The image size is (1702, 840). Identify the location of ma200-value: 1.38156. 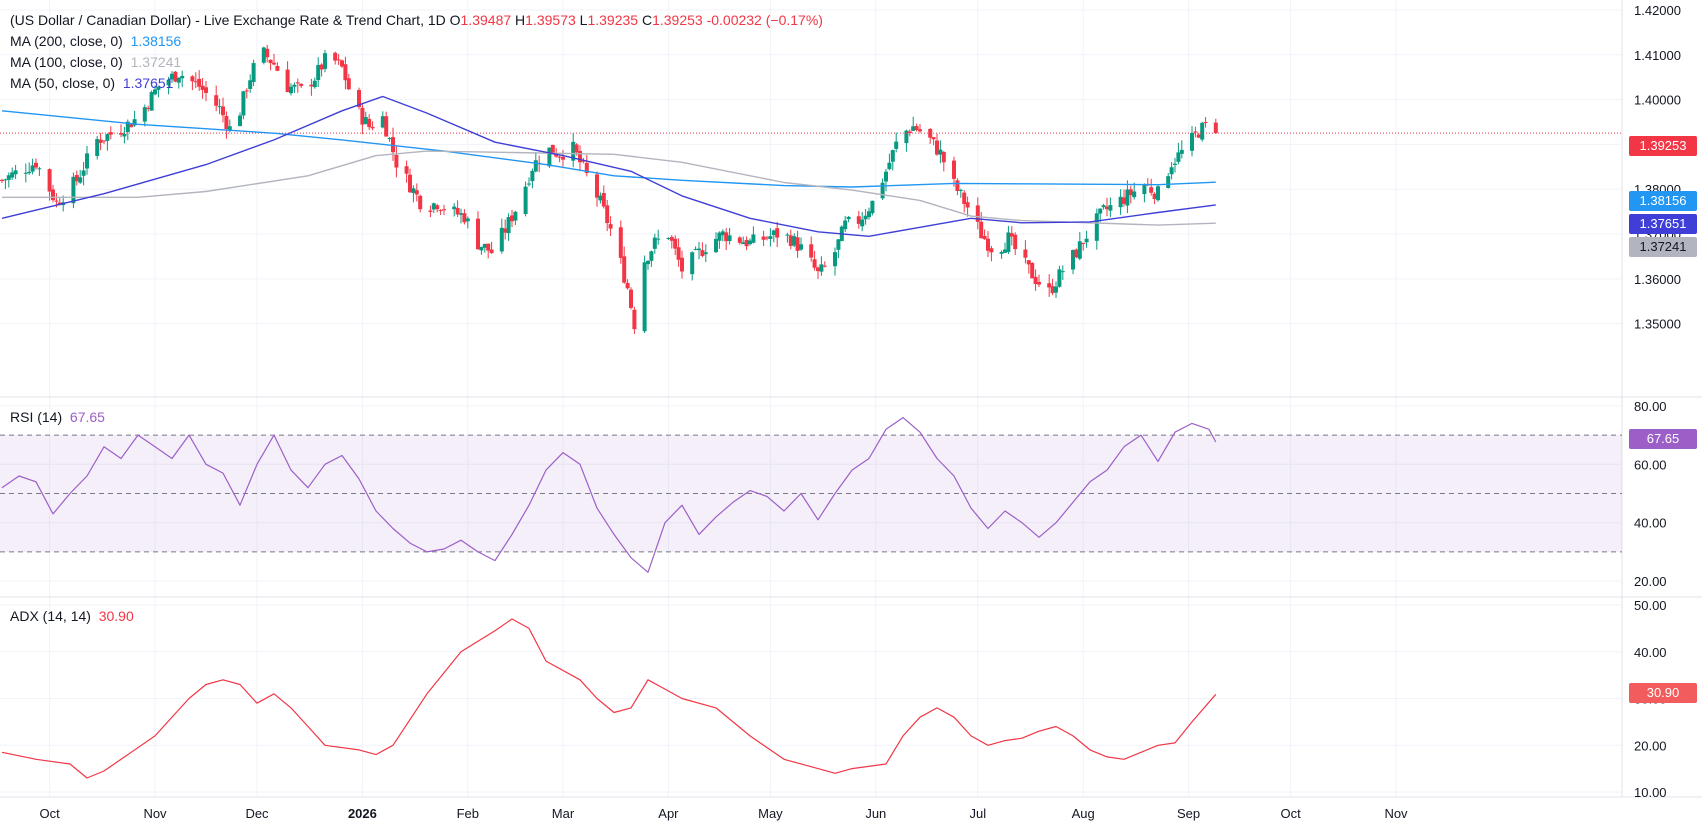
(156, 41).